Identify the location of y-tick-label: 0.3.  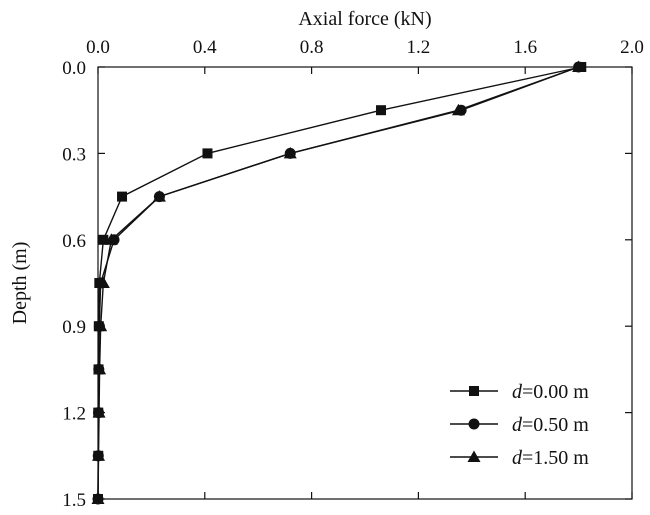
(74, 154).